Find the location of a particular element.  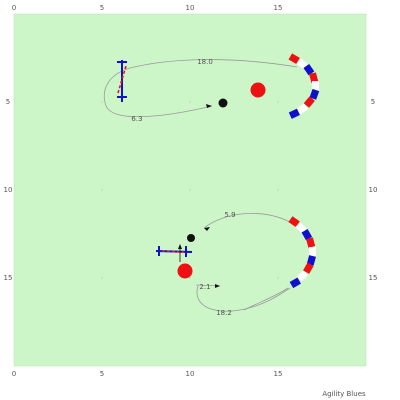

top-axis: 0 5 10 15 is located at coordinates (147, 8).